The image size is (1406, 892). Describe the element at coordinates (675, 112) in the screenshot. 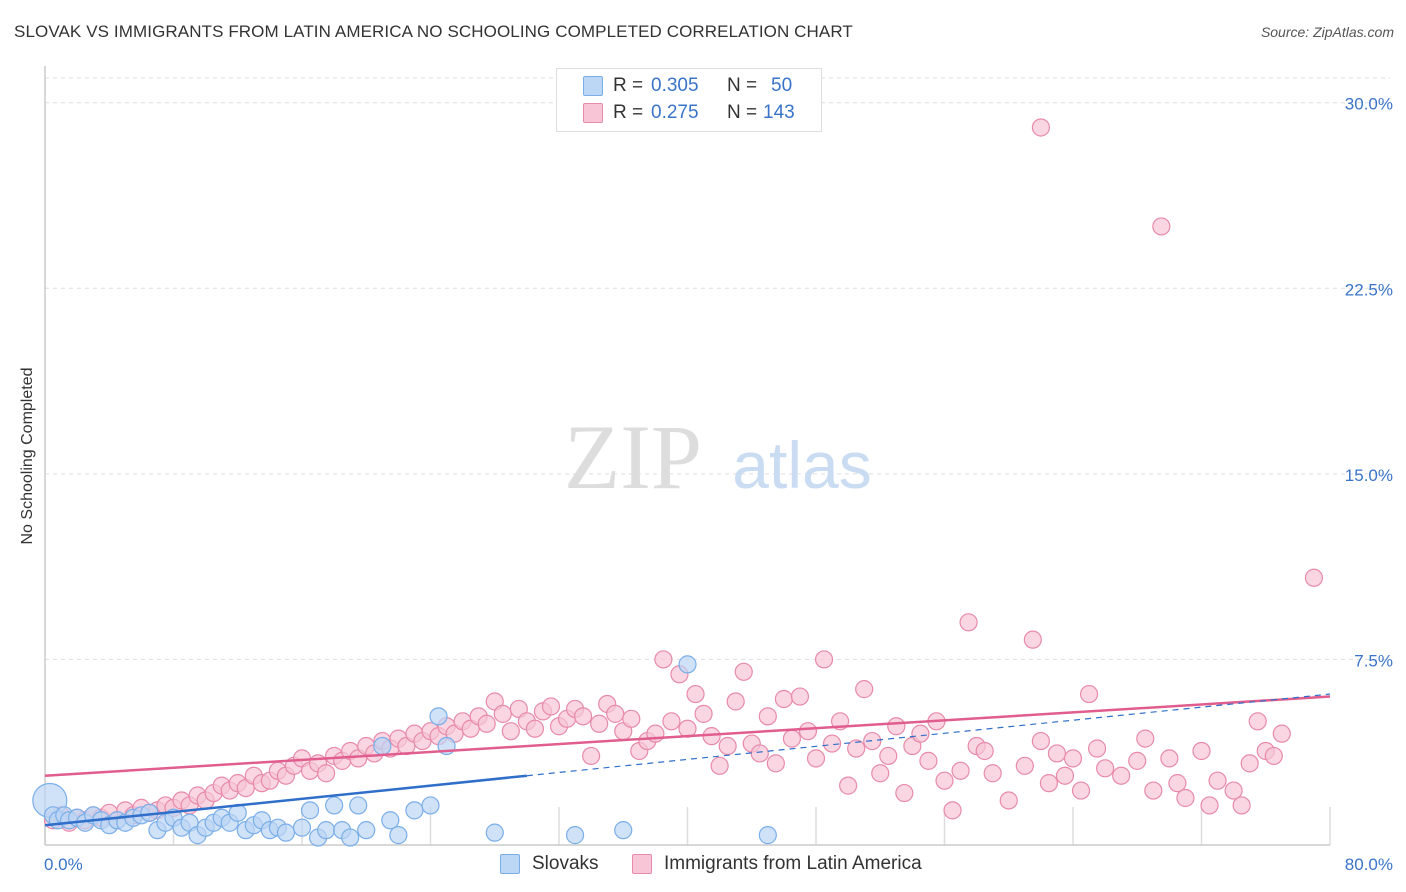

I see `legend-r-value: 0.275` at that location.